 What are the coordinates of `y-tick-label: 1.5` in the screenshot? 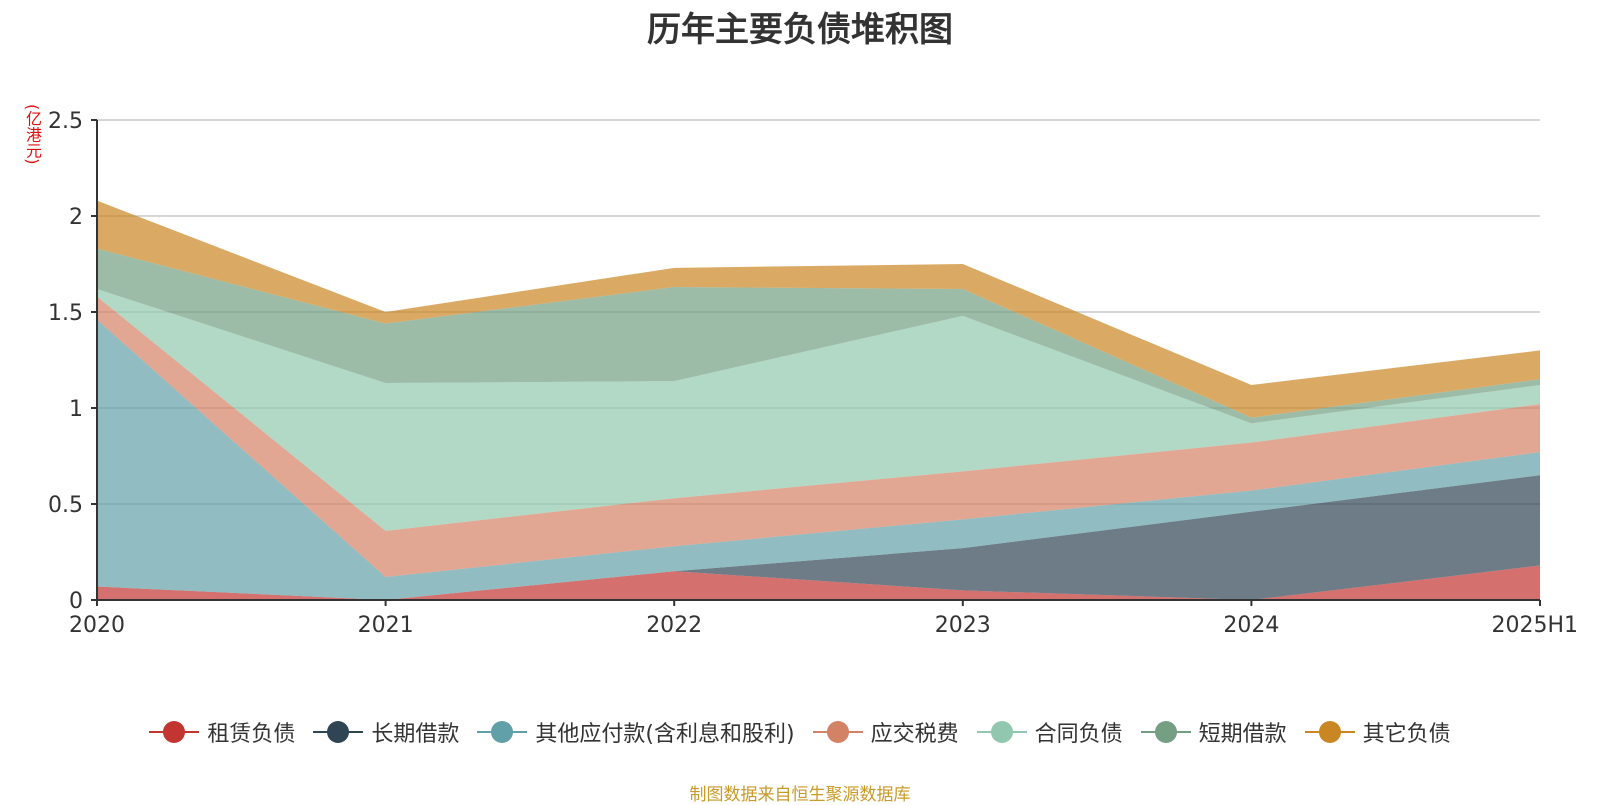 It's located at (65, 313).